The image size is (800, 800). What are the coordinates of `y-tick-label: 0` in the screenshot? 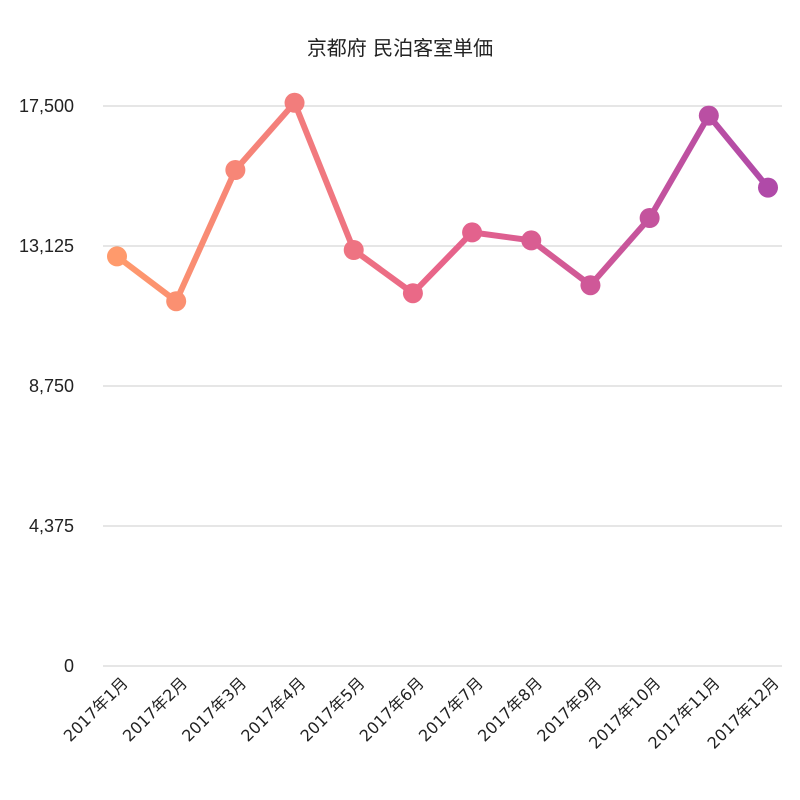 It's located at (69, 666).